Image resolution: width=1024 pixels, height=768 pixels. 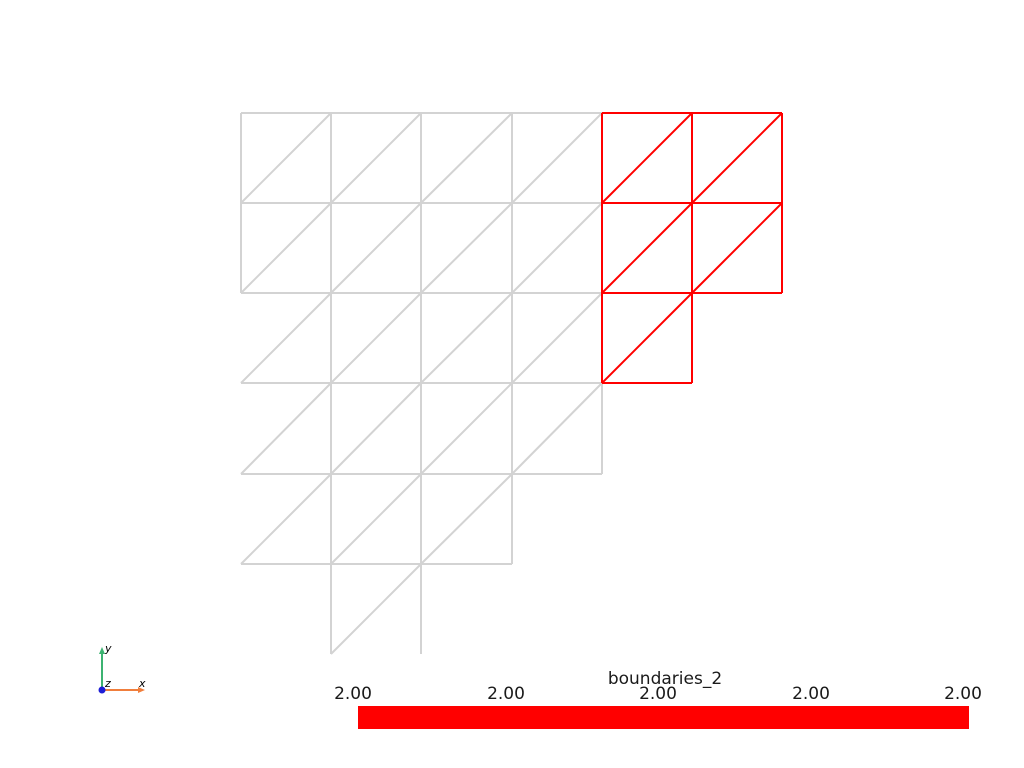 I want to click on x-axis-arrowhead, so click(x=141, y=690).